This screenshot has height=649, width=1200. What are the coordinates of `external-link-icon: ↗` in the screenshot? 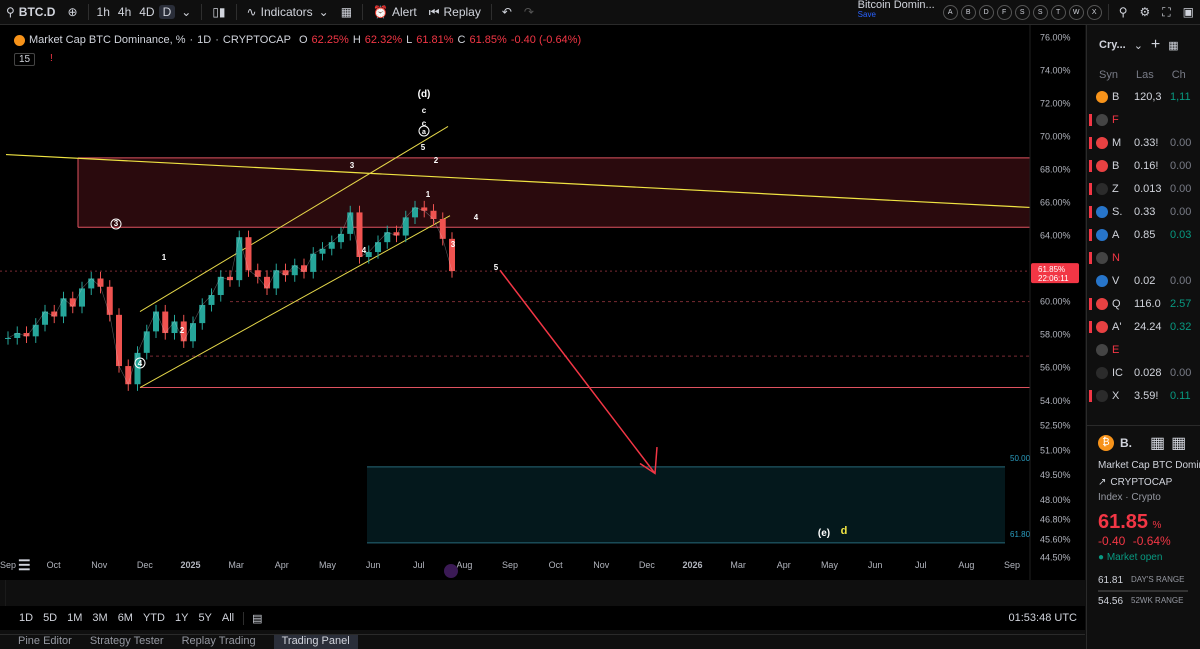 It's located at (1102, 482).